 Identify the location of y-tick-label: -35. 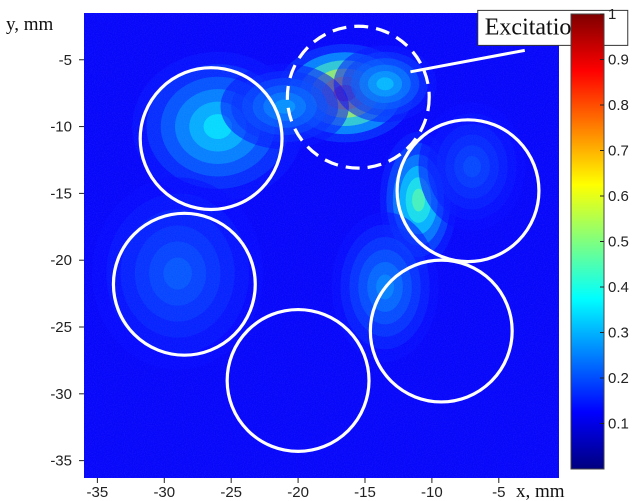
(61, 461).